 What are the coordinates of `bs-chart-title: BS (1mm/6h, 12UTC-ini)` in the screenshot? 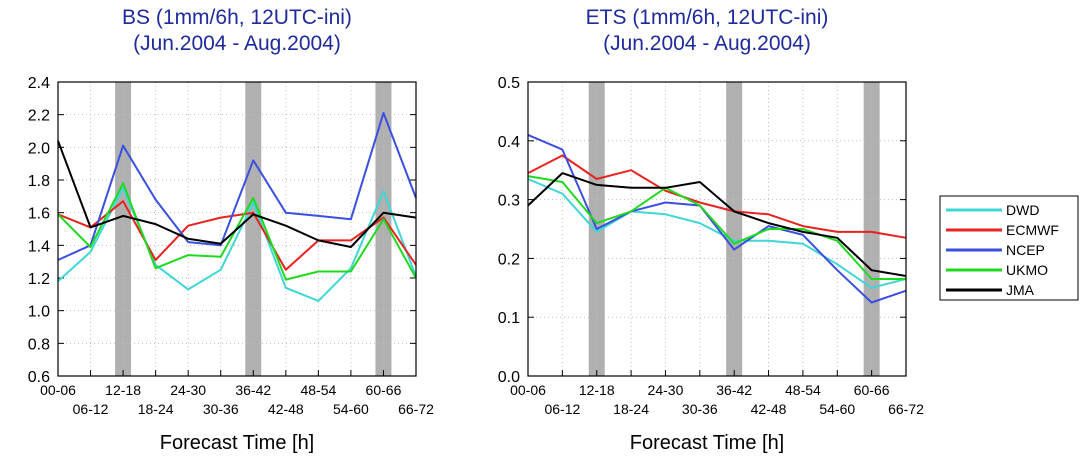 It's located at (237, 17).